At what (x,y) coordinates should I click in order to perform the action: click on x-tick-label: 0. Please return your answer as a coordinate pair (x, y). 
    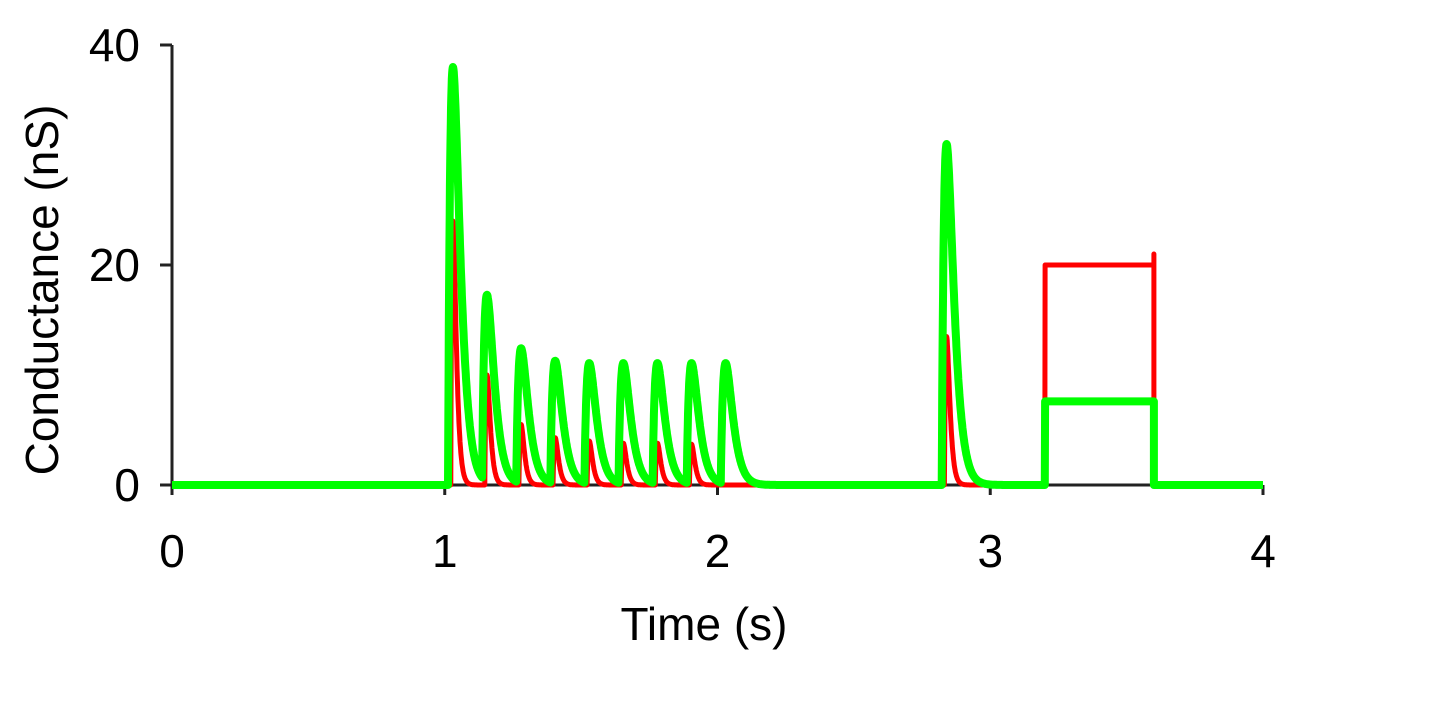
    Looking at the image, I should click on (172, 551).